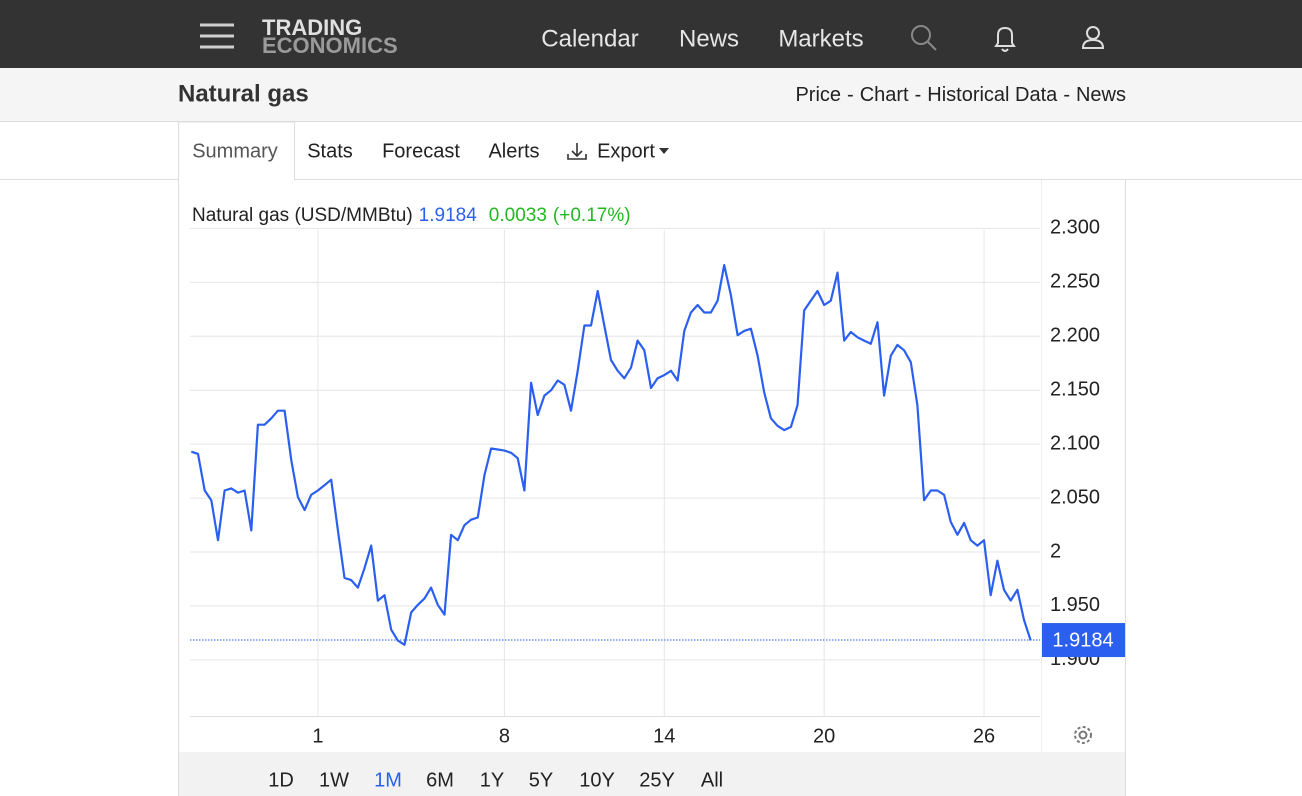 The image size is (1302, 796). Describe the element at coordinates (1075, 336) in the screenshot. I see `y-tick-label: 2.200` at that location.